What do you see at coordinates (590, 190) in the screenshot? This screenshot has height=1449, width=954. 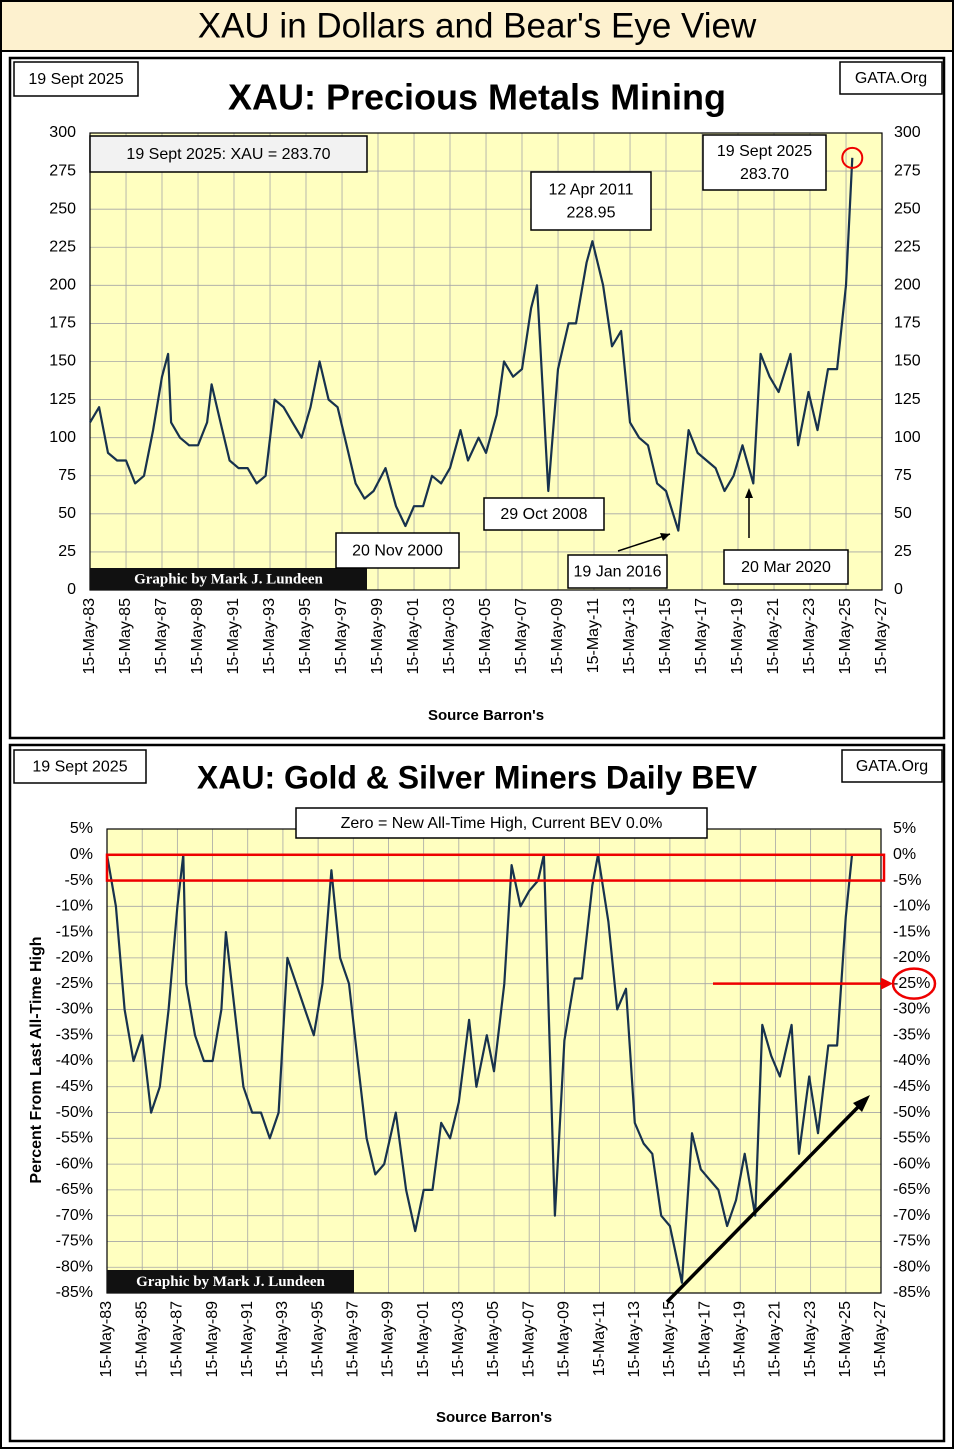 I see `annotation: 12 Apr 2011` at bounding box center [590, 190].